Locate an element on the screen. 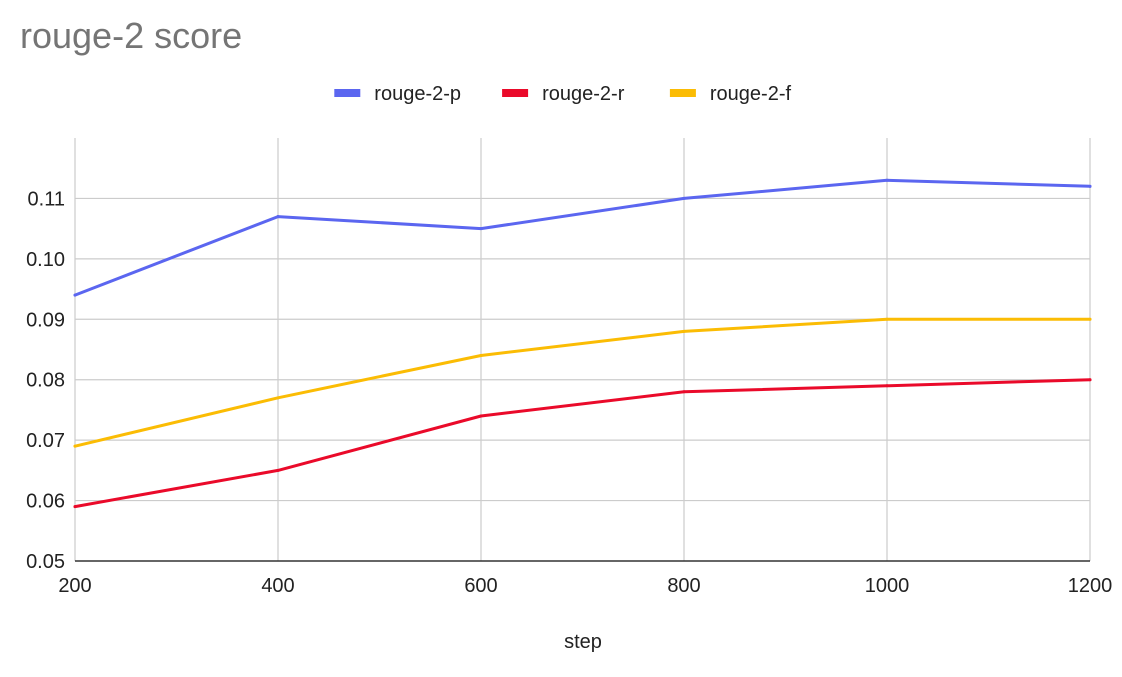 This screenshot has height=677, width=1122. y-tick-label: 0.11 is located at coordinates (46, 199).